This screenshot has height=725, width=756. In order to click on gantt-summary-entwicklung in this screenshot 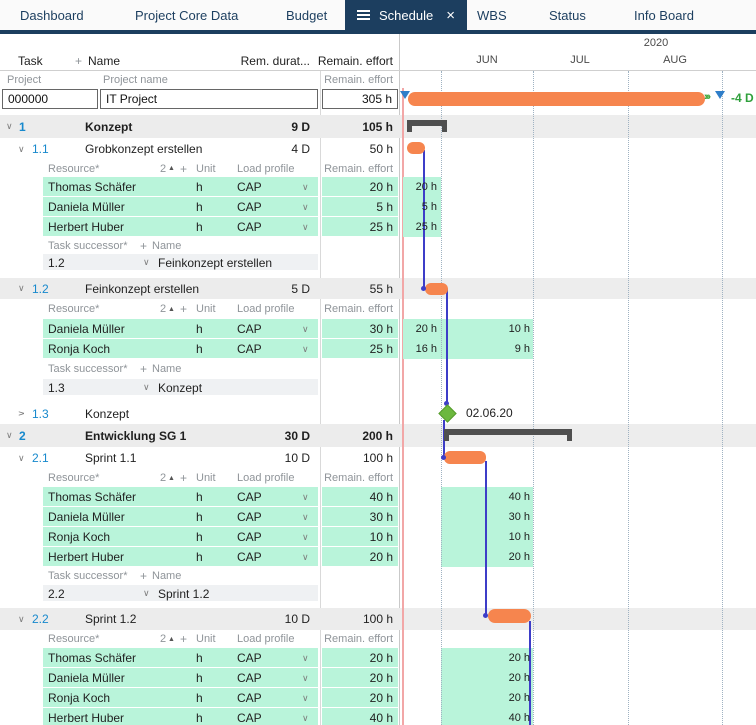, I will do `click(508, 435)`.